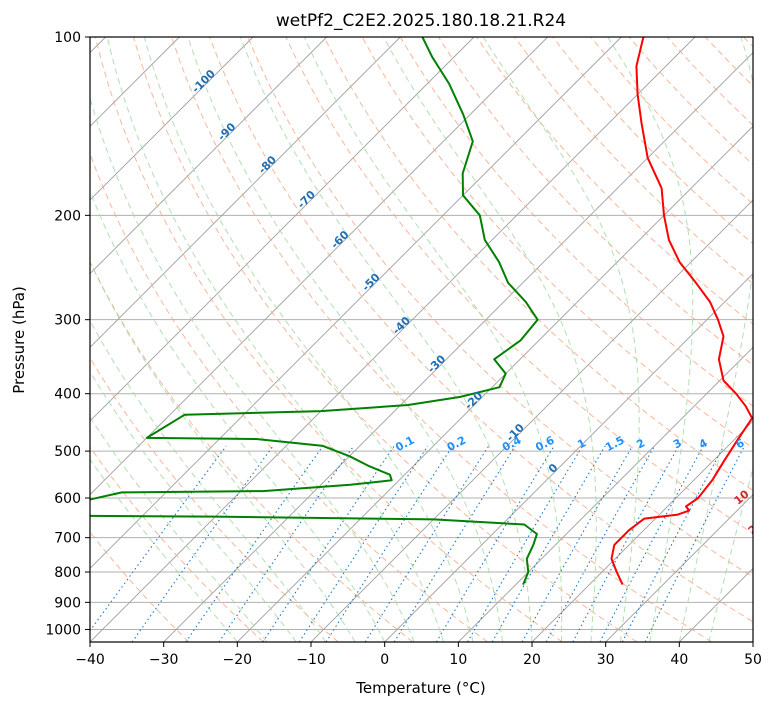  What do you see at coordinates (606, 660) in the screenshot?
I see `x-tick-label: 30` at bounding box center [606, 660].